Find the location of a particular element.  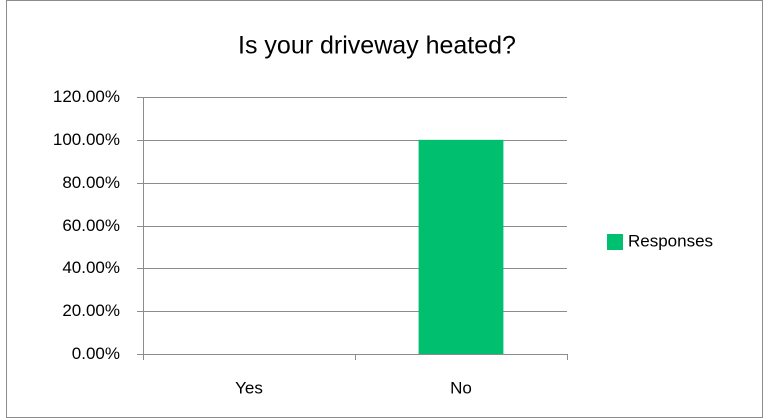

legend-swatch is located at coordinates (615, 242).